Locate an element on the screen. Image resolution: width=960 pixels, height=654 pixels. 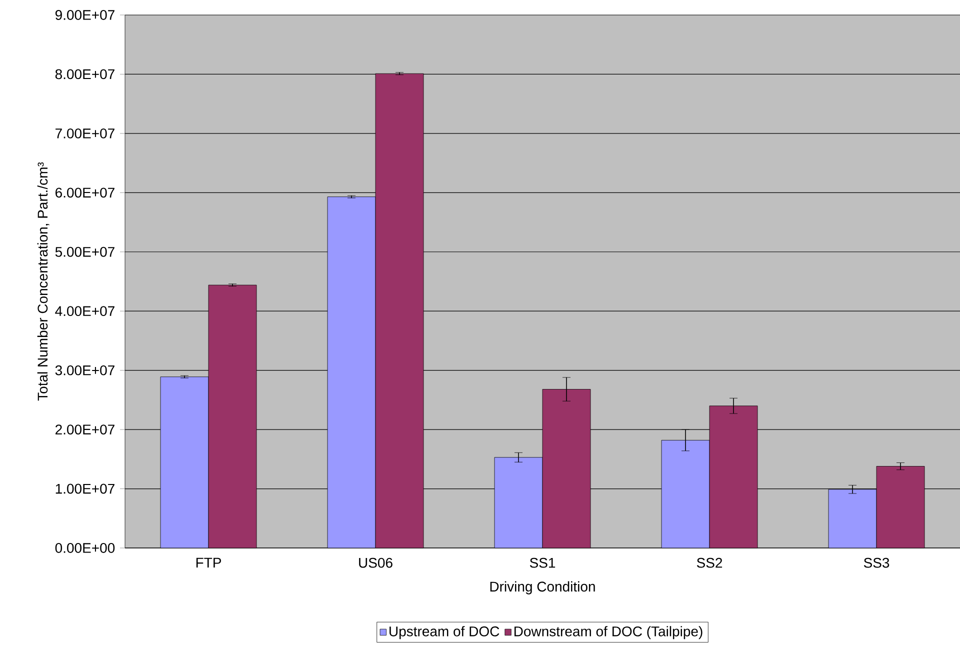
legend-label: Upstream of DOC is located at coordinates (445, 633).